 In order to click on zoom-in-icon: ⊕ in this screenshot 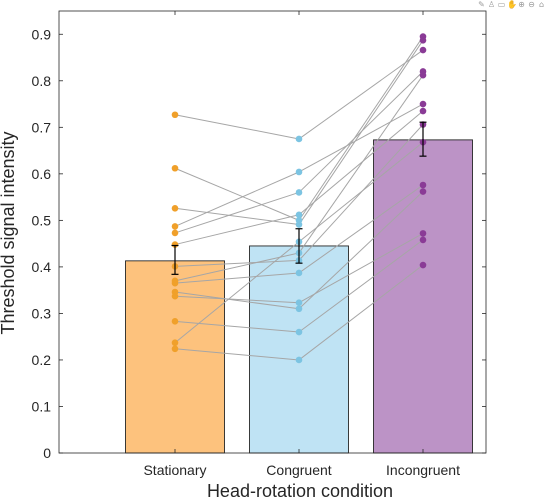, I will do `click(521, 4)`.